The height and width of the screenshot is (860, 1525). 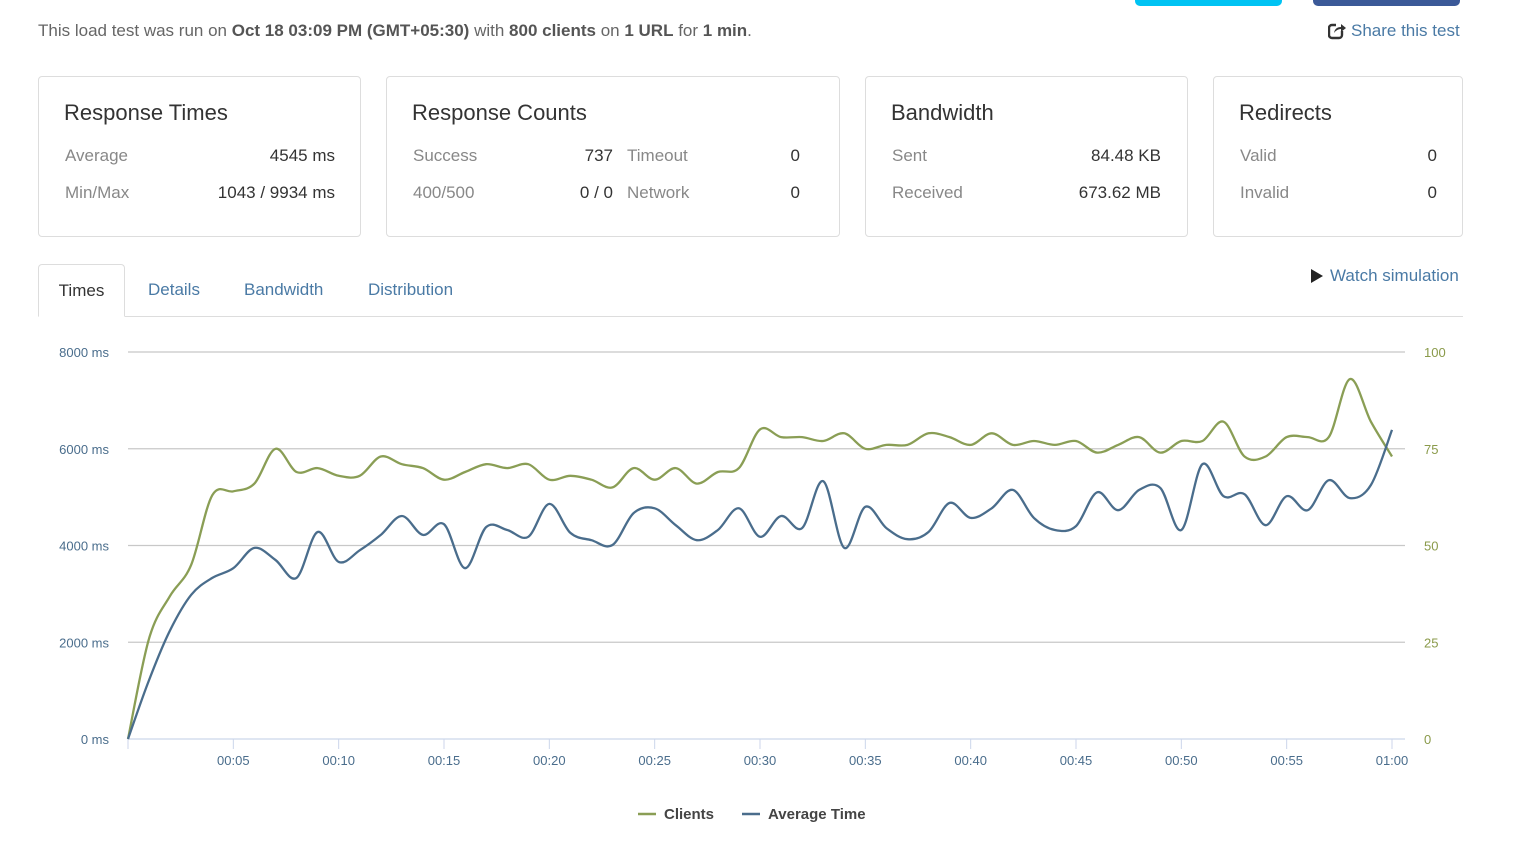 What do you see at coordinates (1431, 546) in the screenshot?
I see `y-right-tick-label: 50` at bounding box center [1431, 546].